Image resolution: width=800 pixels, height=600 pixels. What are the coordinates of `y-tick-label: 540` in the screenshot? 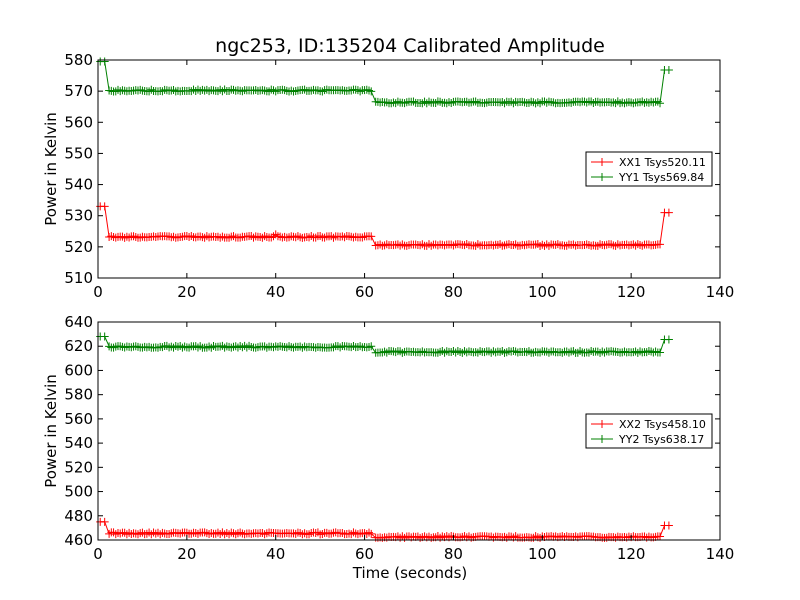 It's located at (78, 185).